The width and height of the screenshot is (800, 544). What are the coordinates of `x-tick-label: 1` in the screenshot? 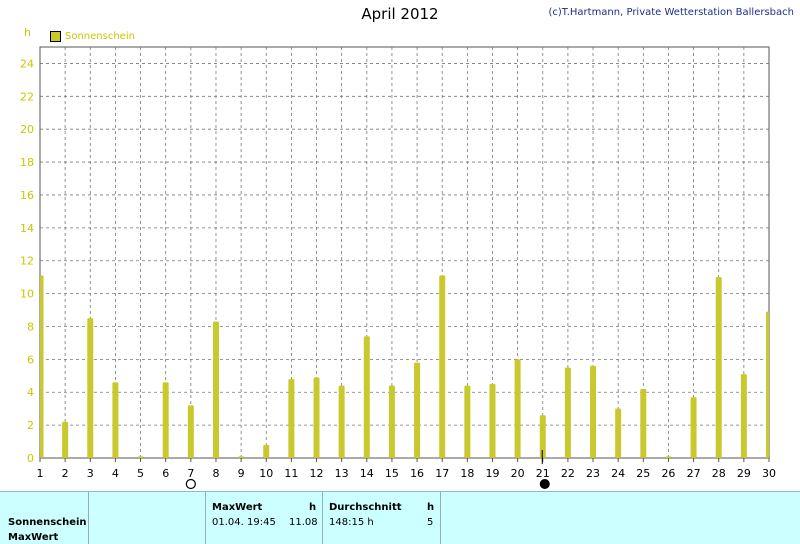 It's located at (40, 473).